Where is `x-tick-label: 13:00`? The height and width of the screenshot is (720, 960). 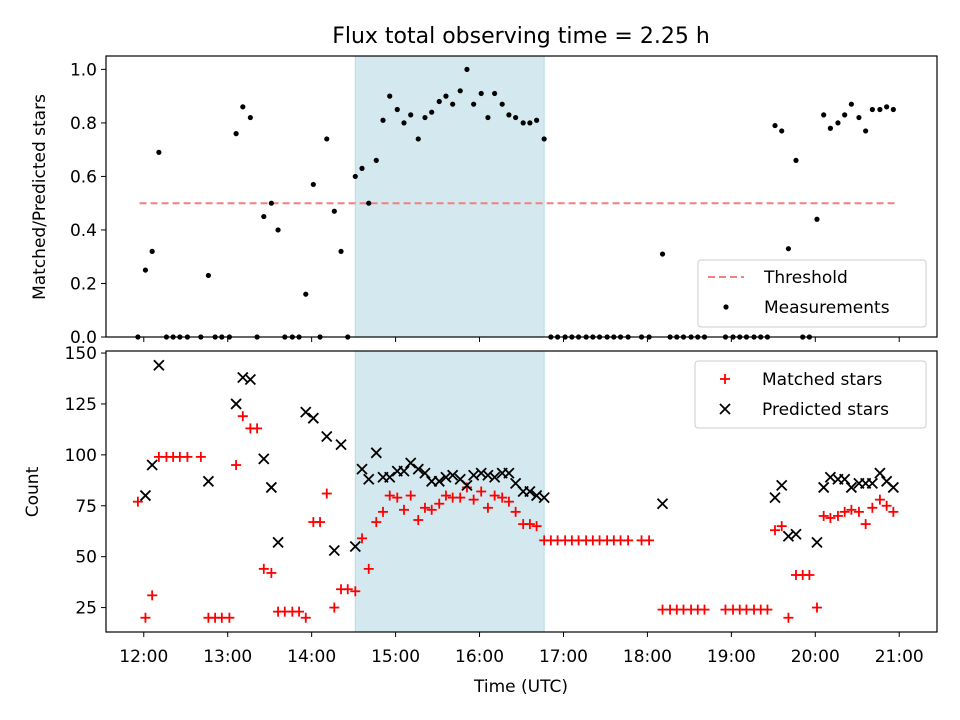 x-tick-label: 13:00 is located at coordinates (227, 657).